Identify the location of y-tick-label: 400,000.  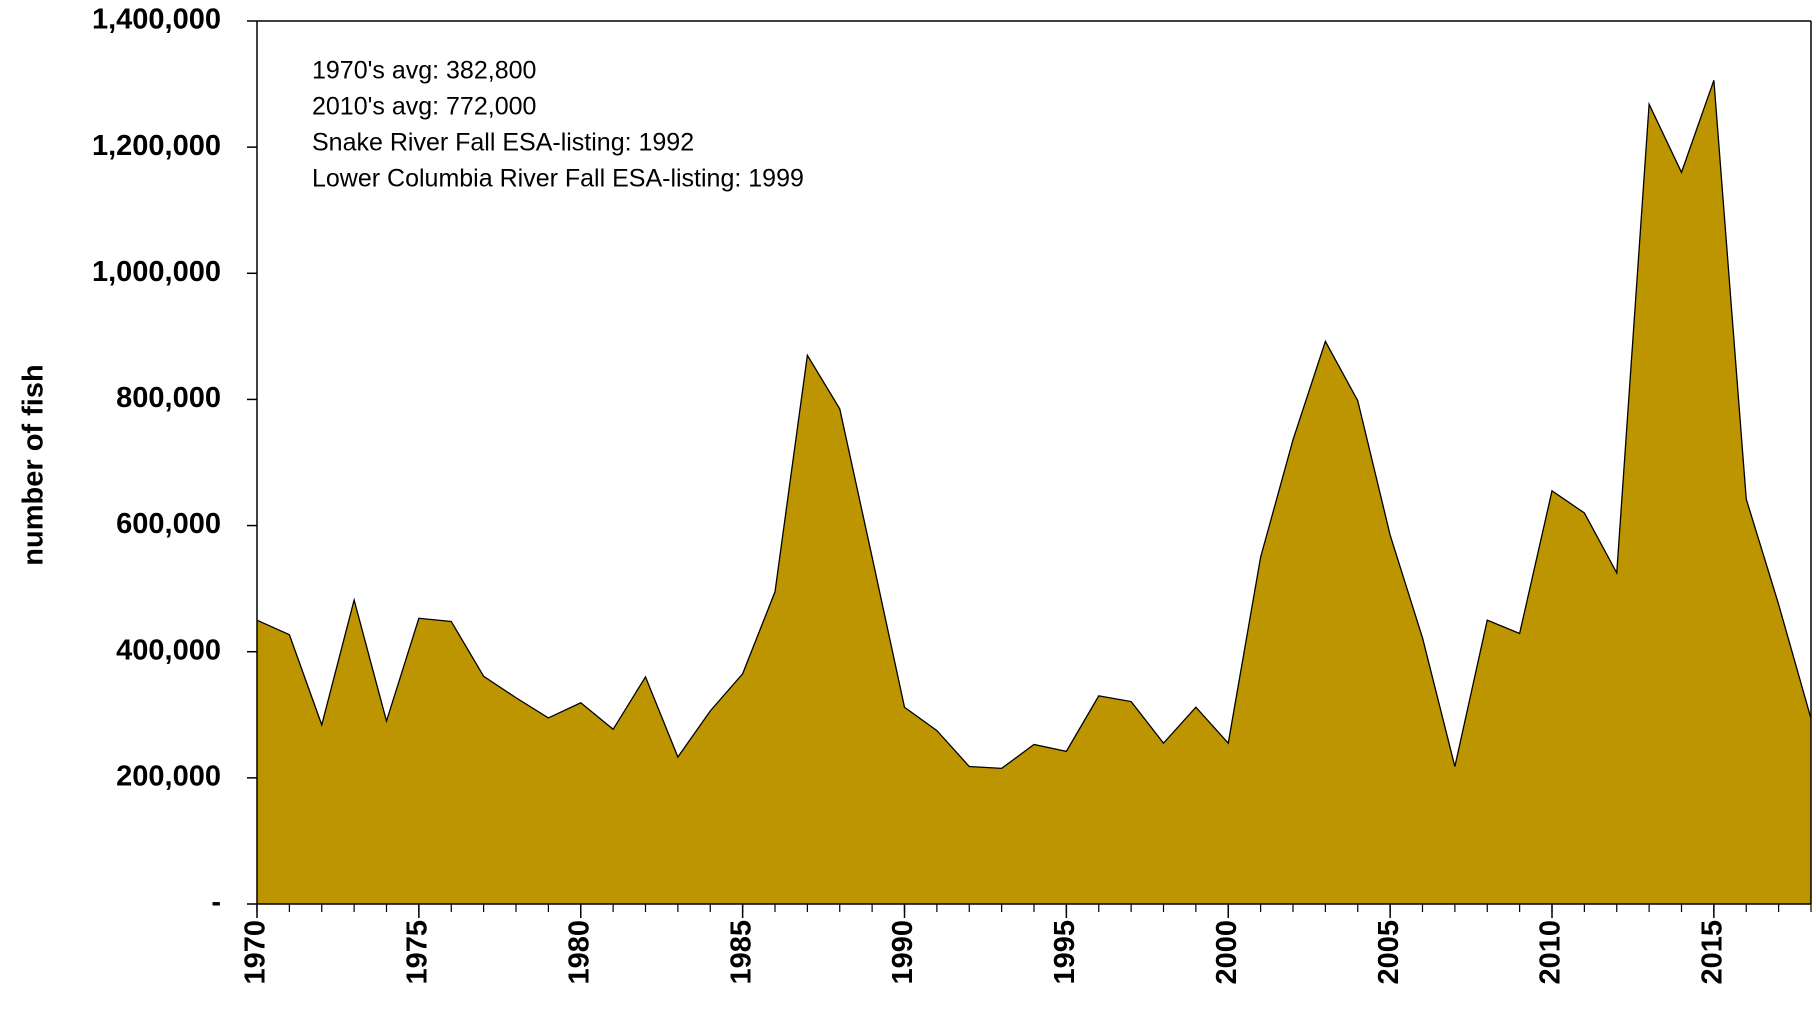
(168, 650).